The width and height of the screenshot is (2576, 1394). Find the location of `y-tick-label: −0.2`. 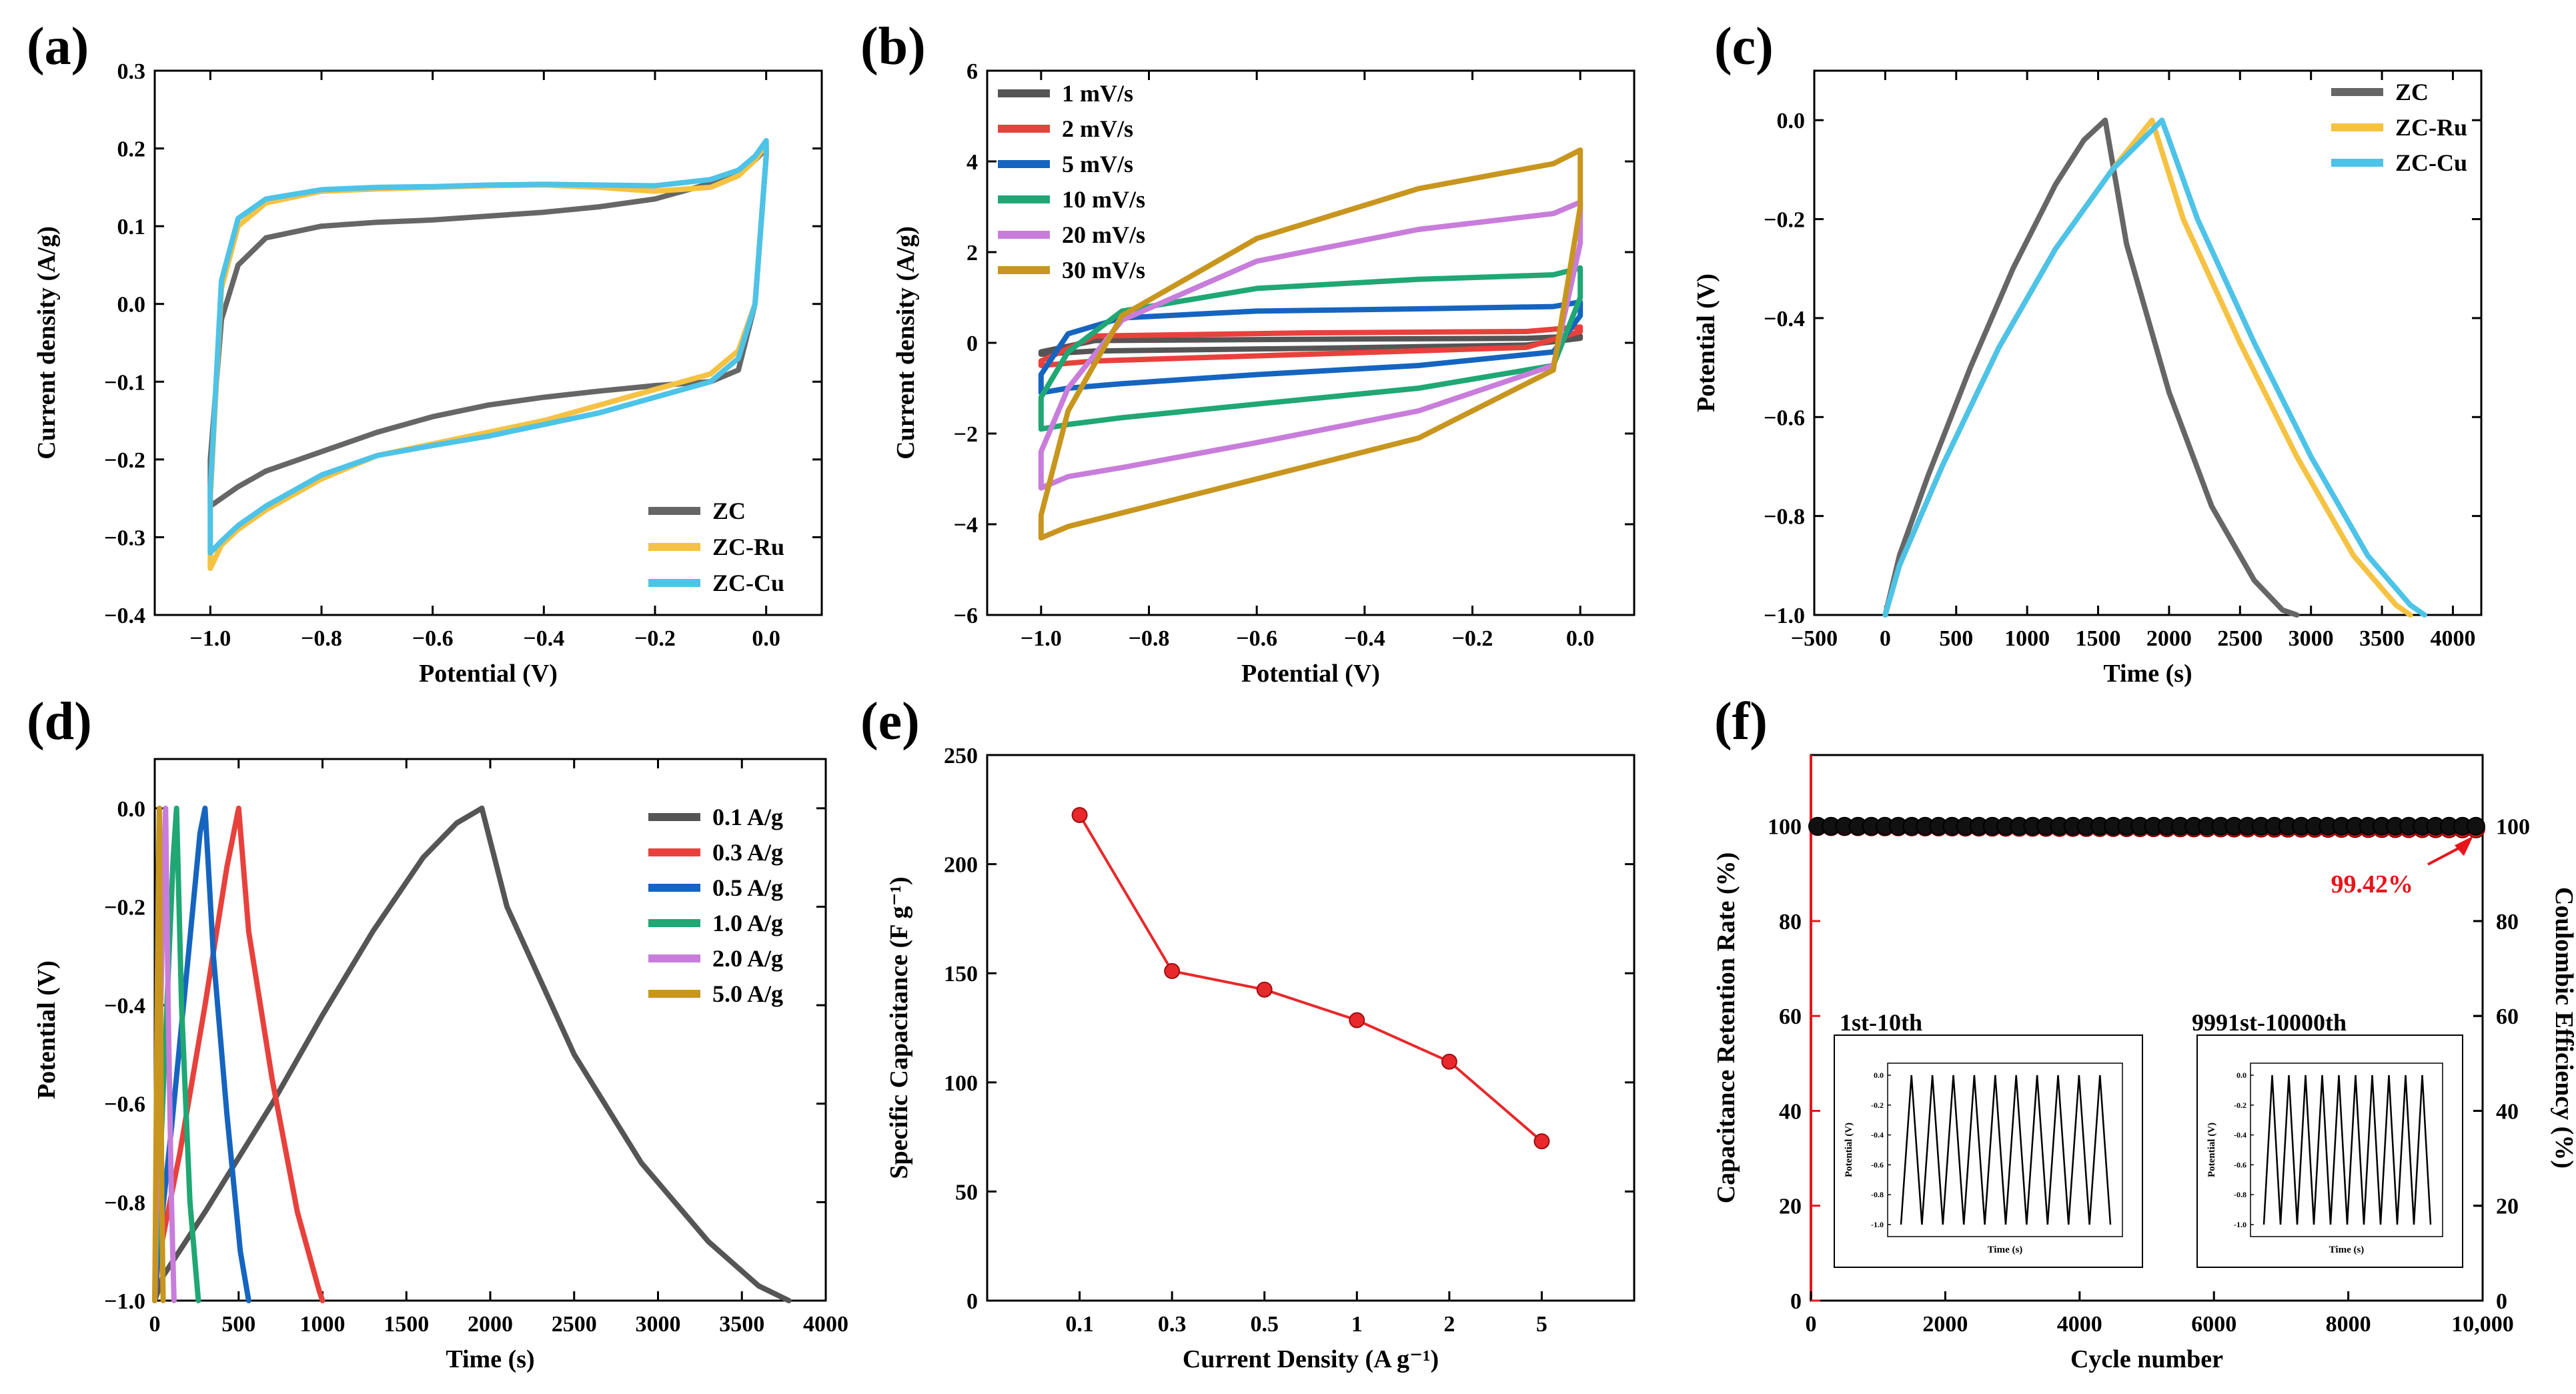

y-tick-label: −0.2 is located at coordinates (124, 460).